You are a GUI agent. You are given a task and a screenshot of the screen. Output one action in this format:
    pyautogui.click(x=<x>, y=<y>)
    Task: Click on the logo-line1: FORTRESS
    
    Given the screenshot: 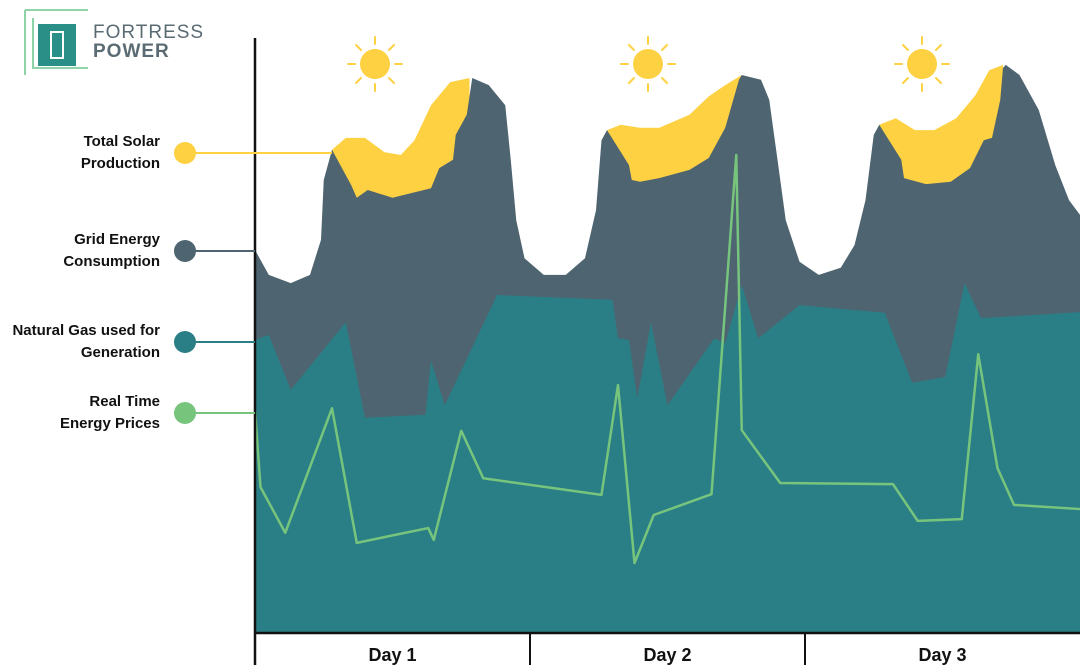 What is the action you would take?
    pyautogui.click(x=148, y=32)
    